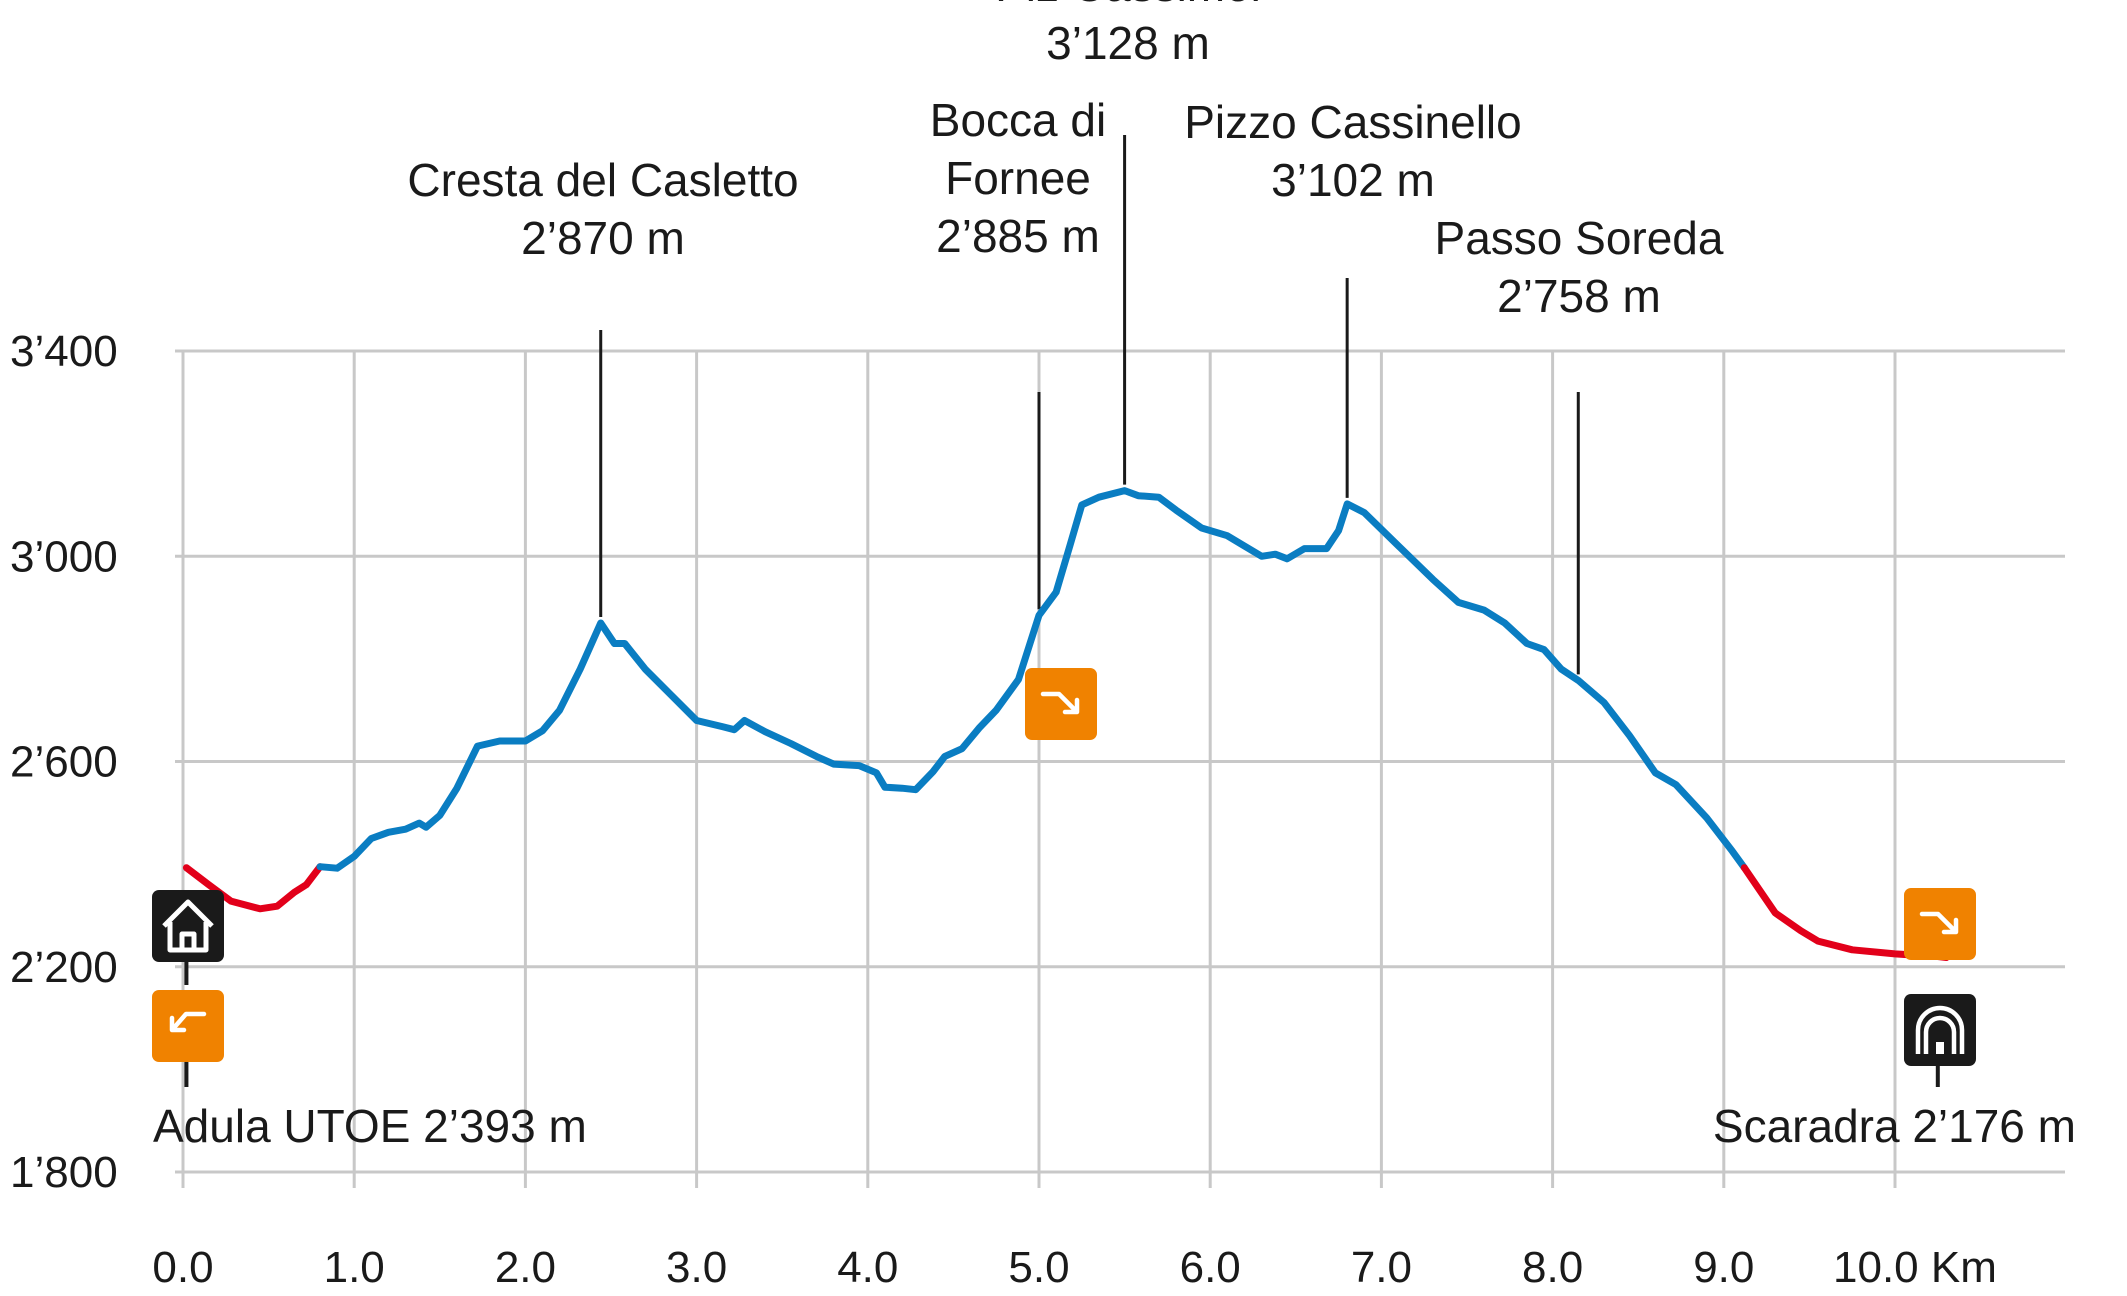 This screenshot has width=2127, height=1296. What do you see at coordinates (1552, 1267) in the screenshot?
I see `x-tick-label: 8.0` at bounding box center [1552, 1267].